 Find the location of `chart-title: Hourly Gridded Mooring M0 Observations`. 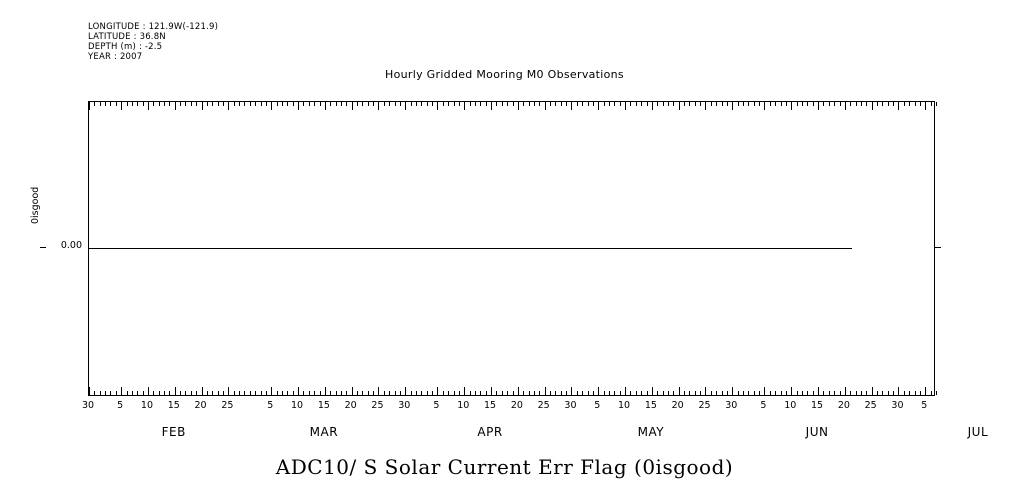

chart-title: Hourly Gridded Mooring M0 Observations is located at coordinates (504, 74).